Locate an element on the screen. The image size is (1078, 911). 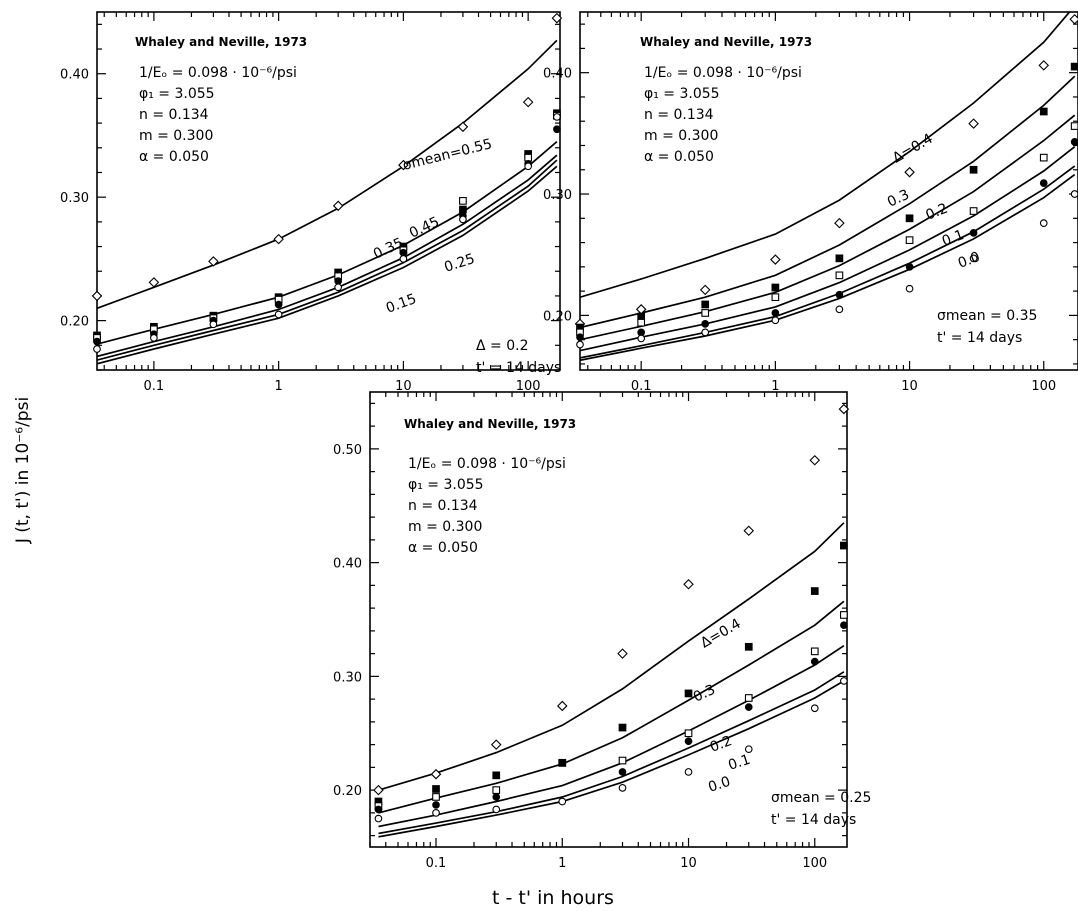
series-label: 0.15 is located at coordinates (401, 304).